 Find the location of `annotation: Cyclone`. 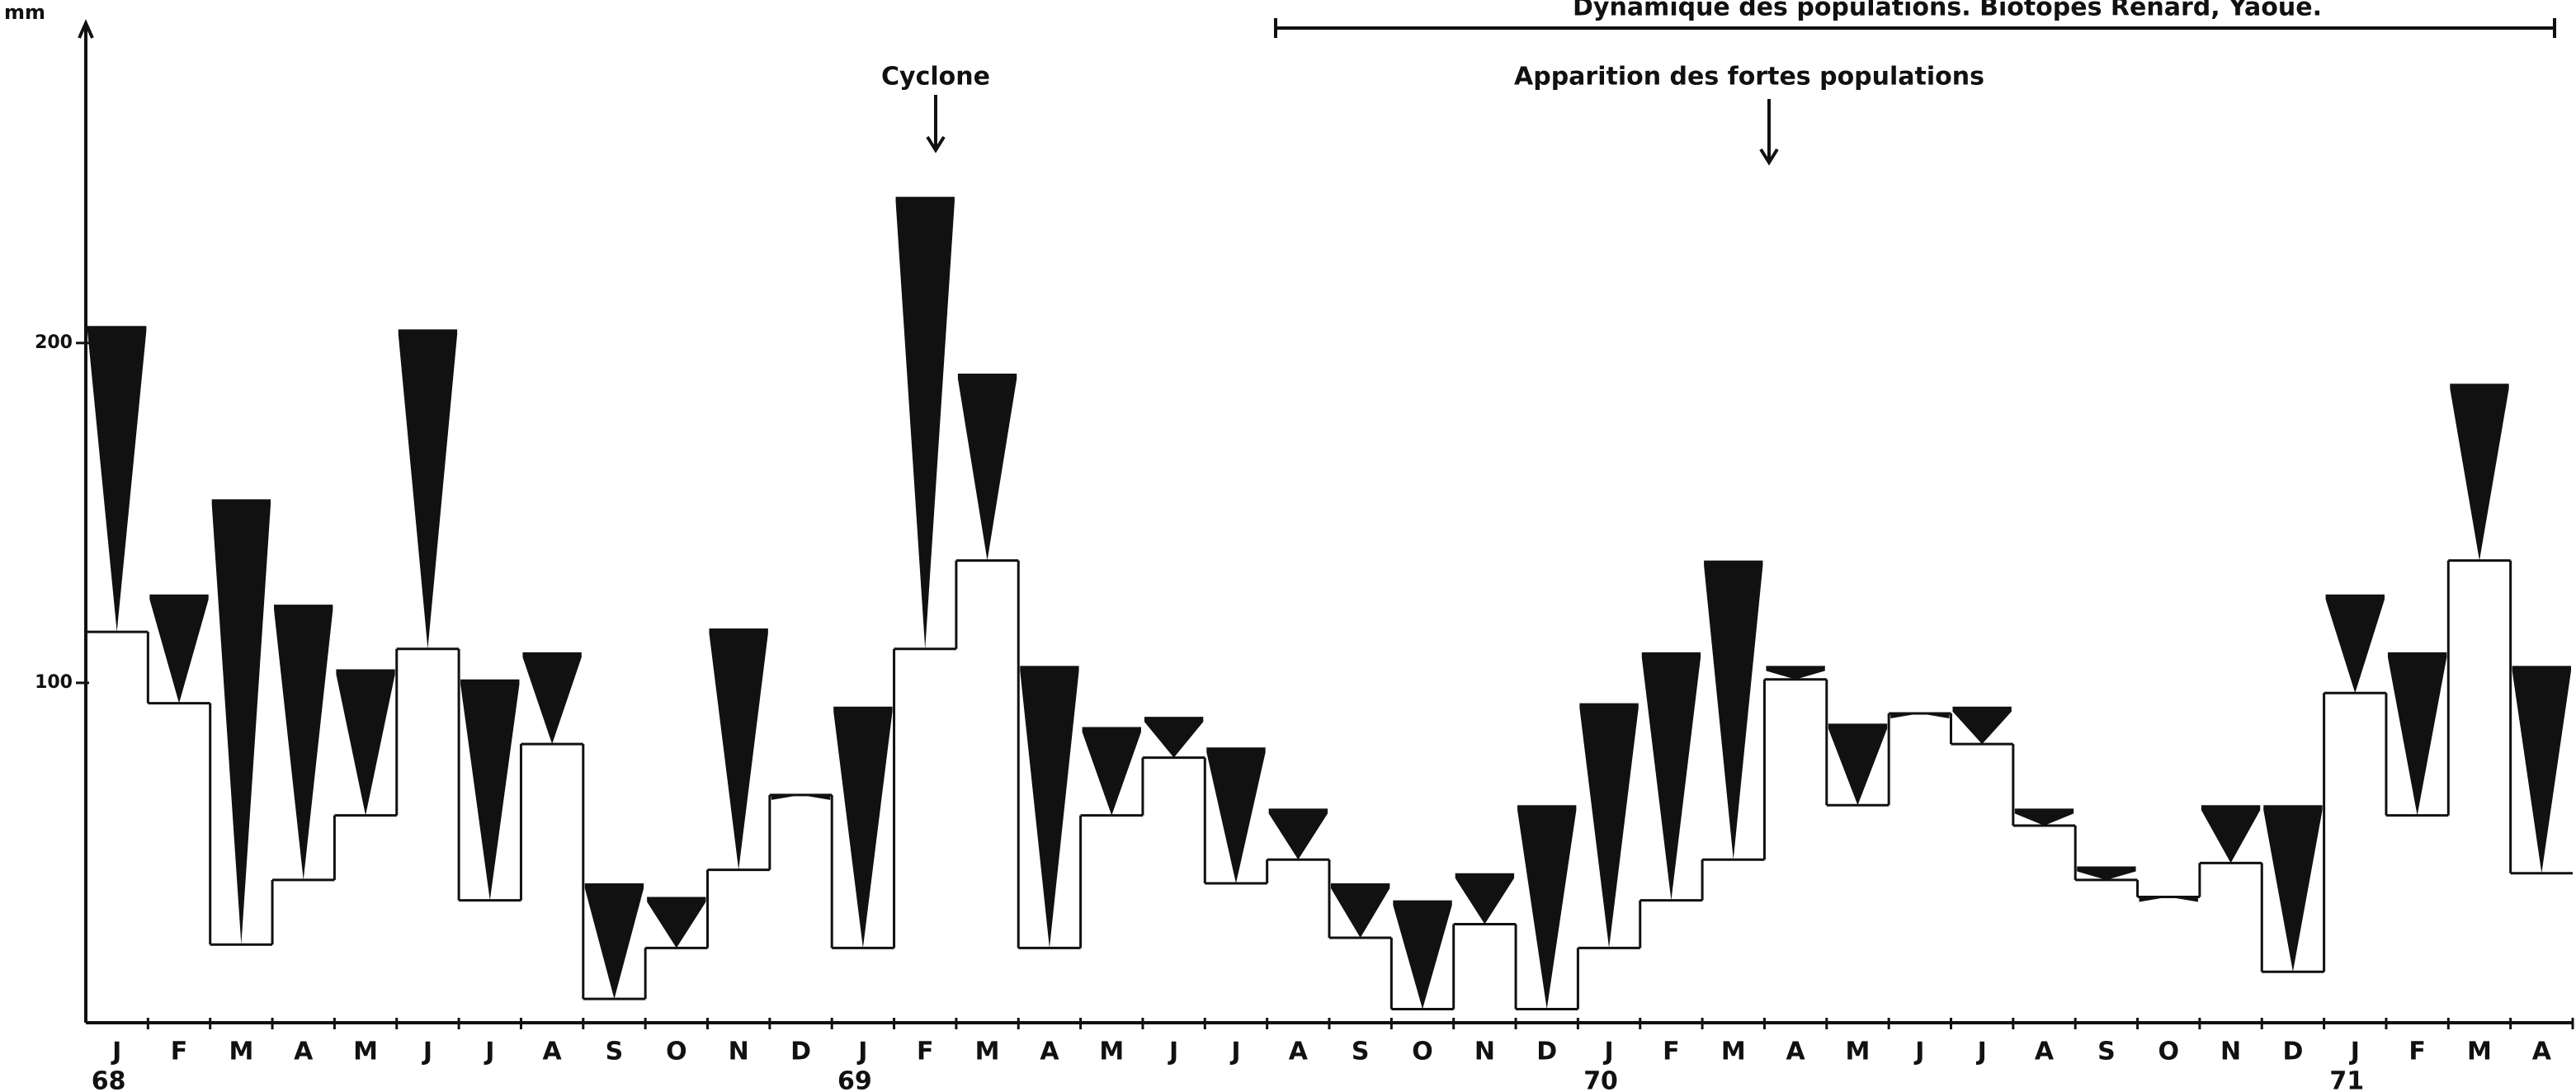

annotation: Cyclone is located at coordinates (935, 77).